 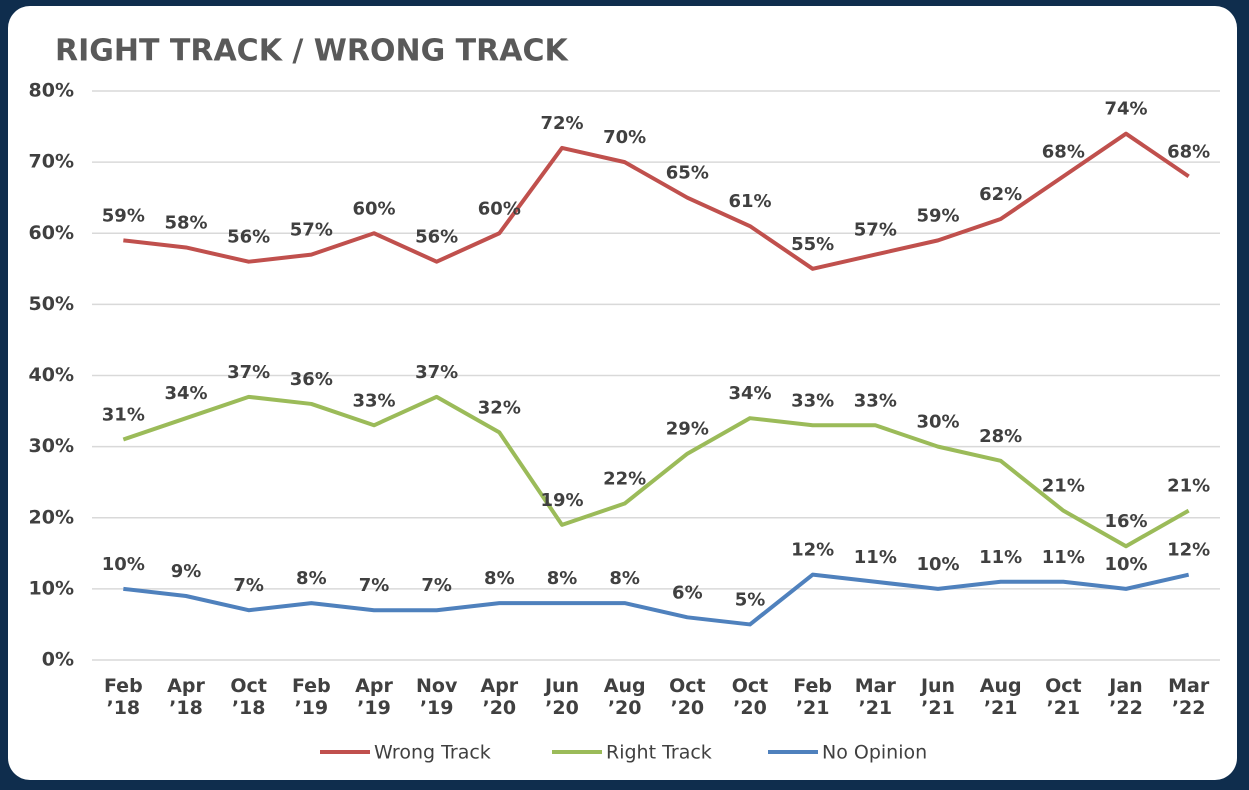 What do you see at coordinates (186, 697) in the screenshot?
I see `x-tick-label: Apr ’18` at bounding box center [186, 697].